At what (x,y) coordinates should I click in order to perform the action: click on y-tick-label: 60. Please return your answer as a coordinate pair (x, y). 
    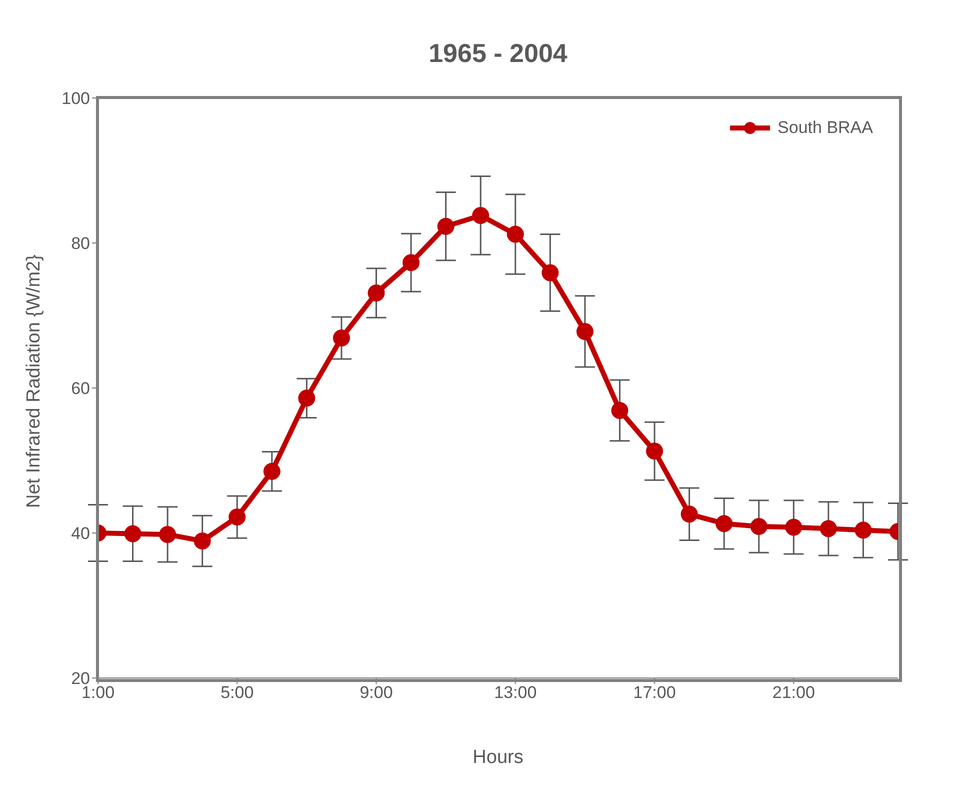
    Looking at the image, I should click on (80, 388).